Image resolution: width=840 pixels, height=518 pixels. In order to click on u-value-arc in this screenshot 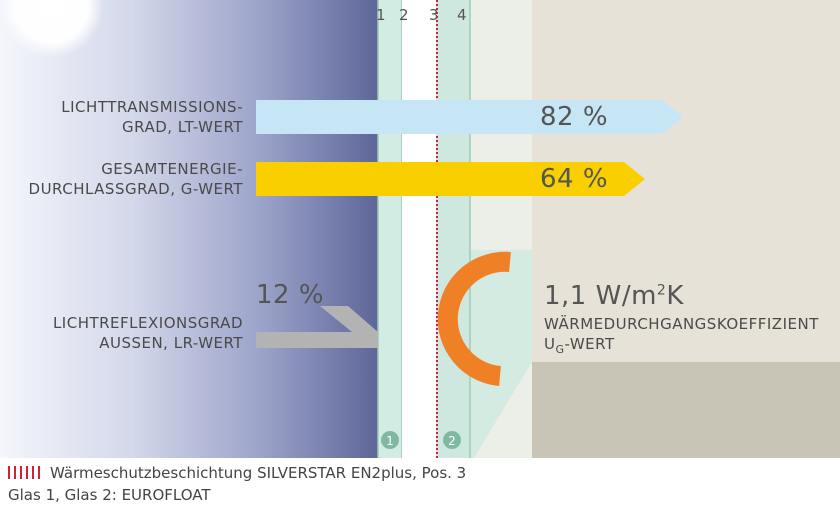, I will do `click(474, 318)`.